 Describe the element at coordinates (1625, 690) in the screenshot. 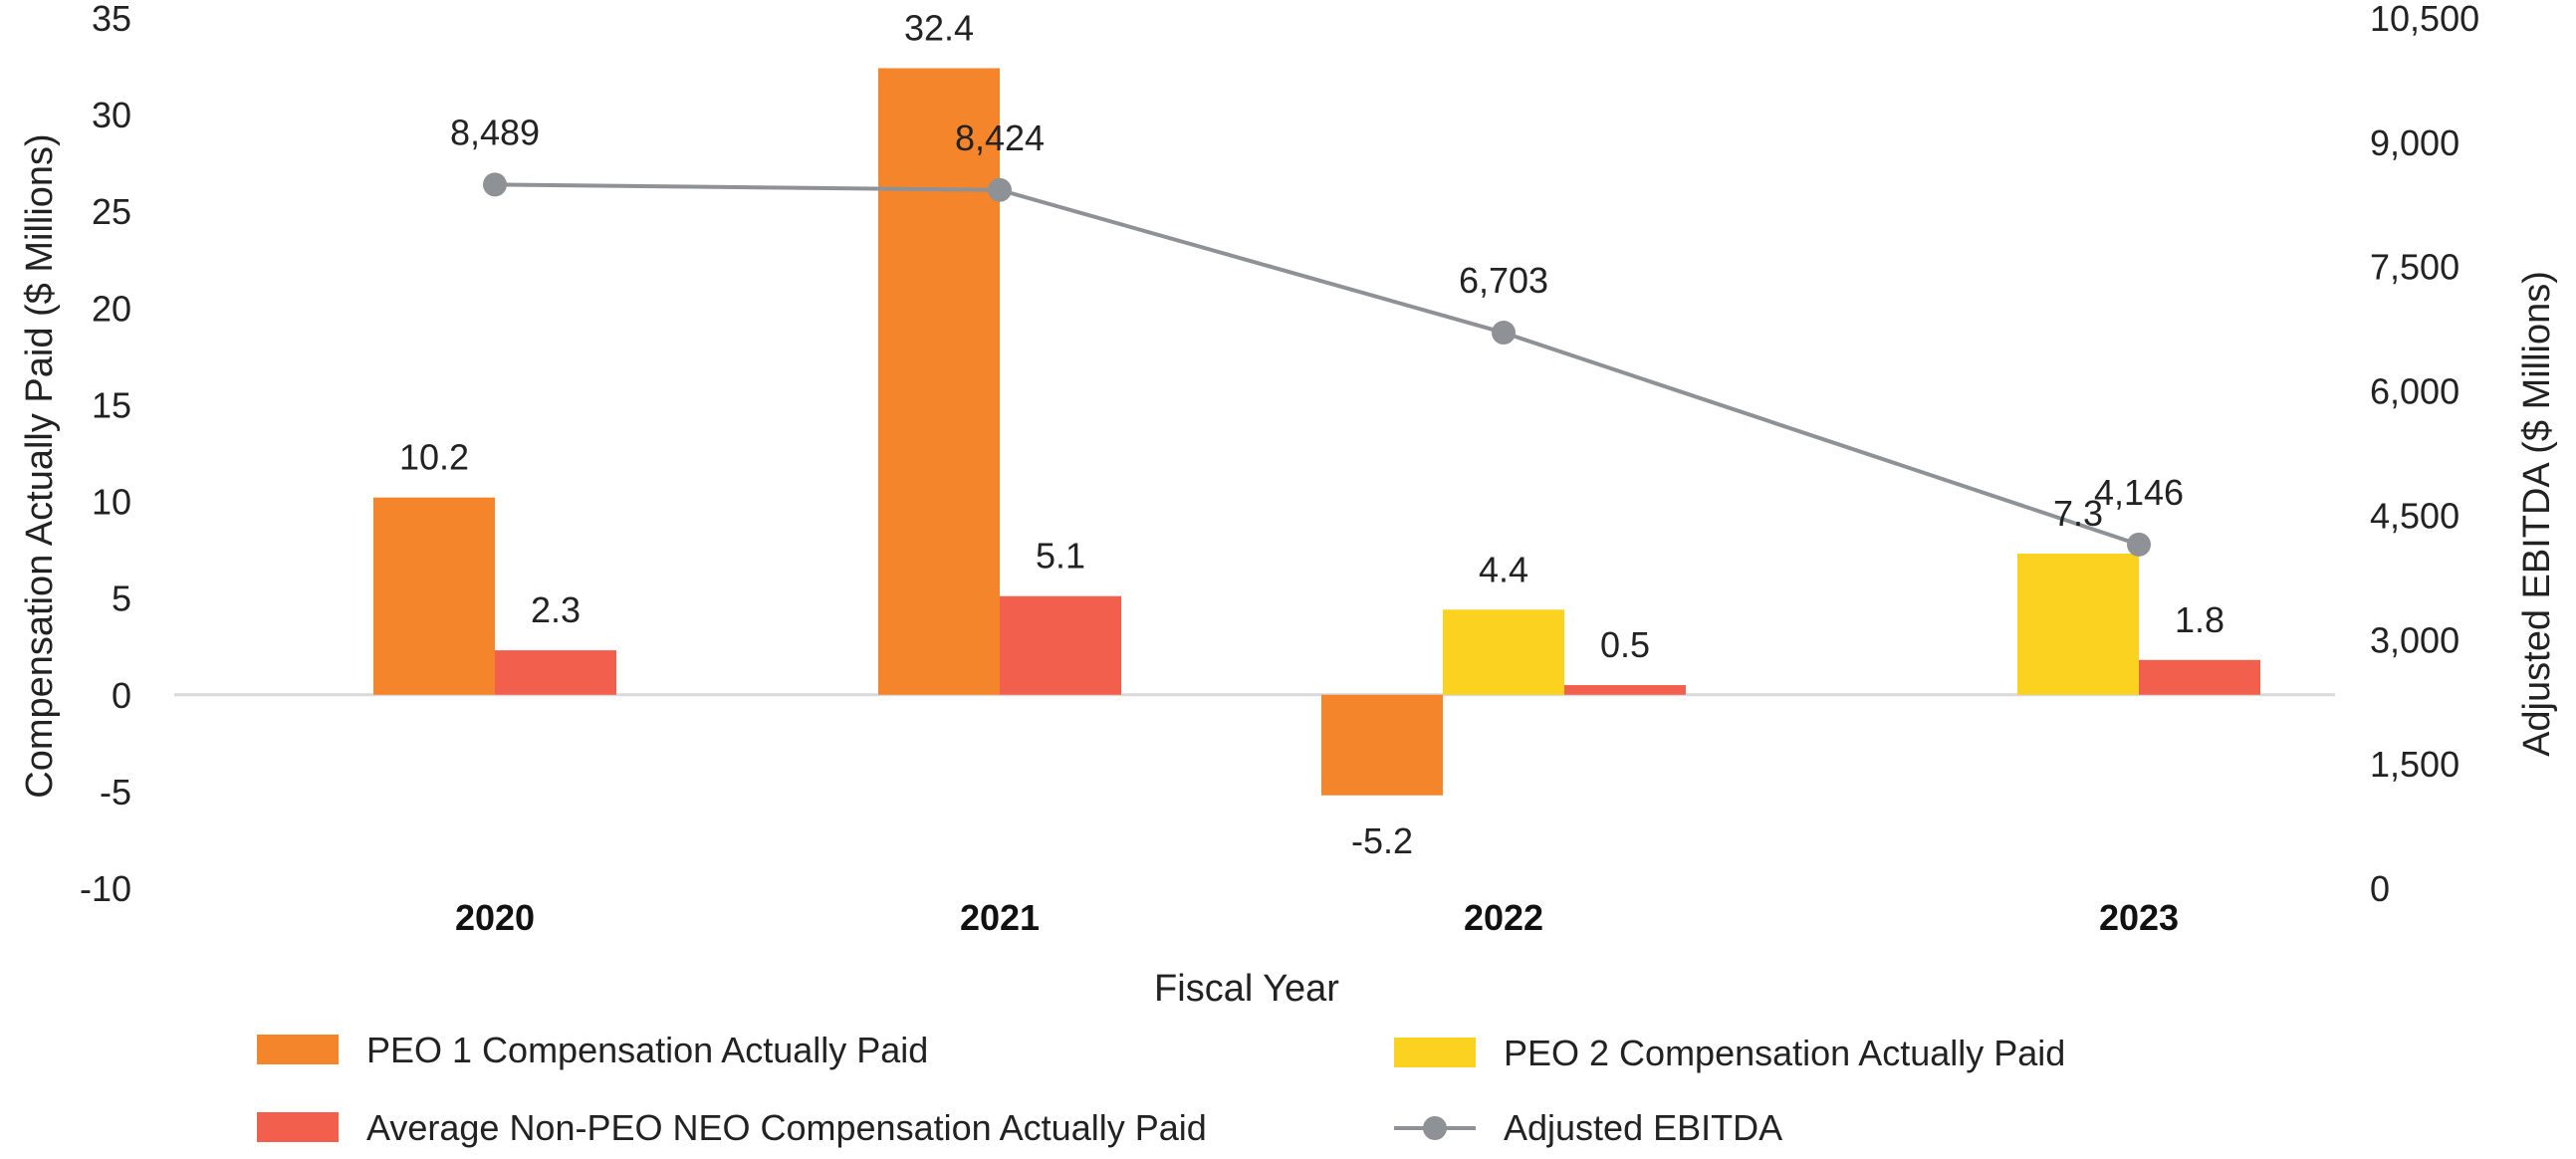

I see `bar-2022-average-non-peo-neo-compensation-actually-paid` at that location.